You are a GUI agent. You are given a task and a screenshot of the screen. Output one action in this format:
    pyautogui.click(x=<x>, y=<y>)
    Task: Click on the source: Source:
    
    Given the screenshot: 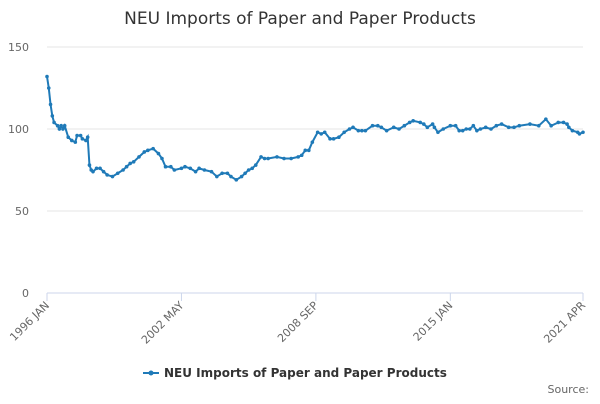 What is the action you would take?
    pyautogui.click(x=569, y=389)
    